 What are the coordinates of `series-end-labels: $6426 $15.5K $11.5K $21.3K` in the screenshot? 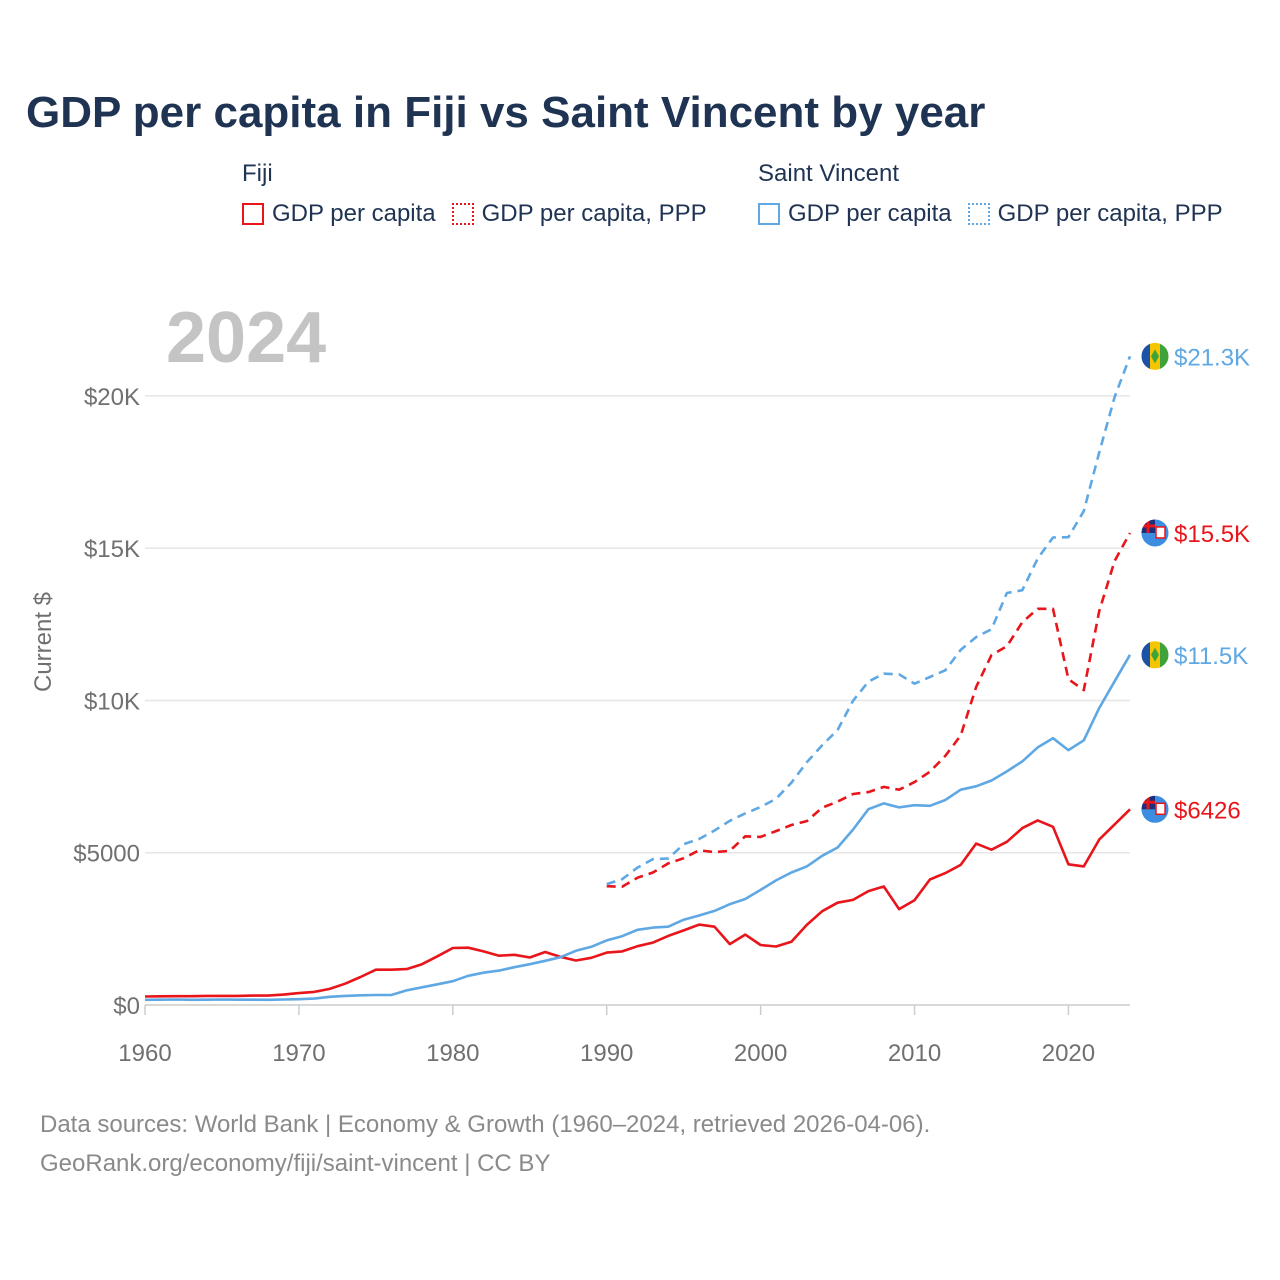 It's located at (1195, 582).